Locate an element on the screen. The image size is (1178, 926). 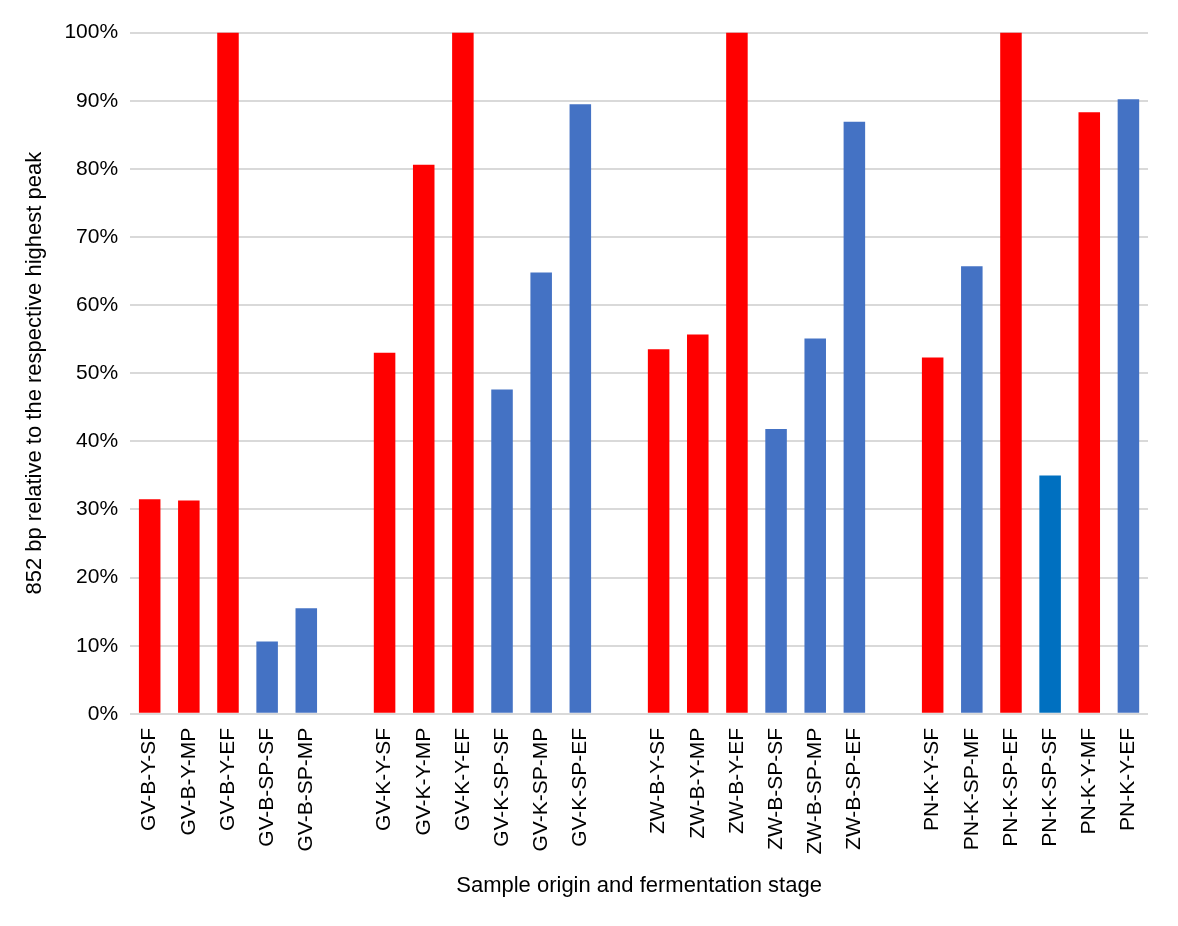
y-tick-label: 30% is located at coordinates (97, 508).